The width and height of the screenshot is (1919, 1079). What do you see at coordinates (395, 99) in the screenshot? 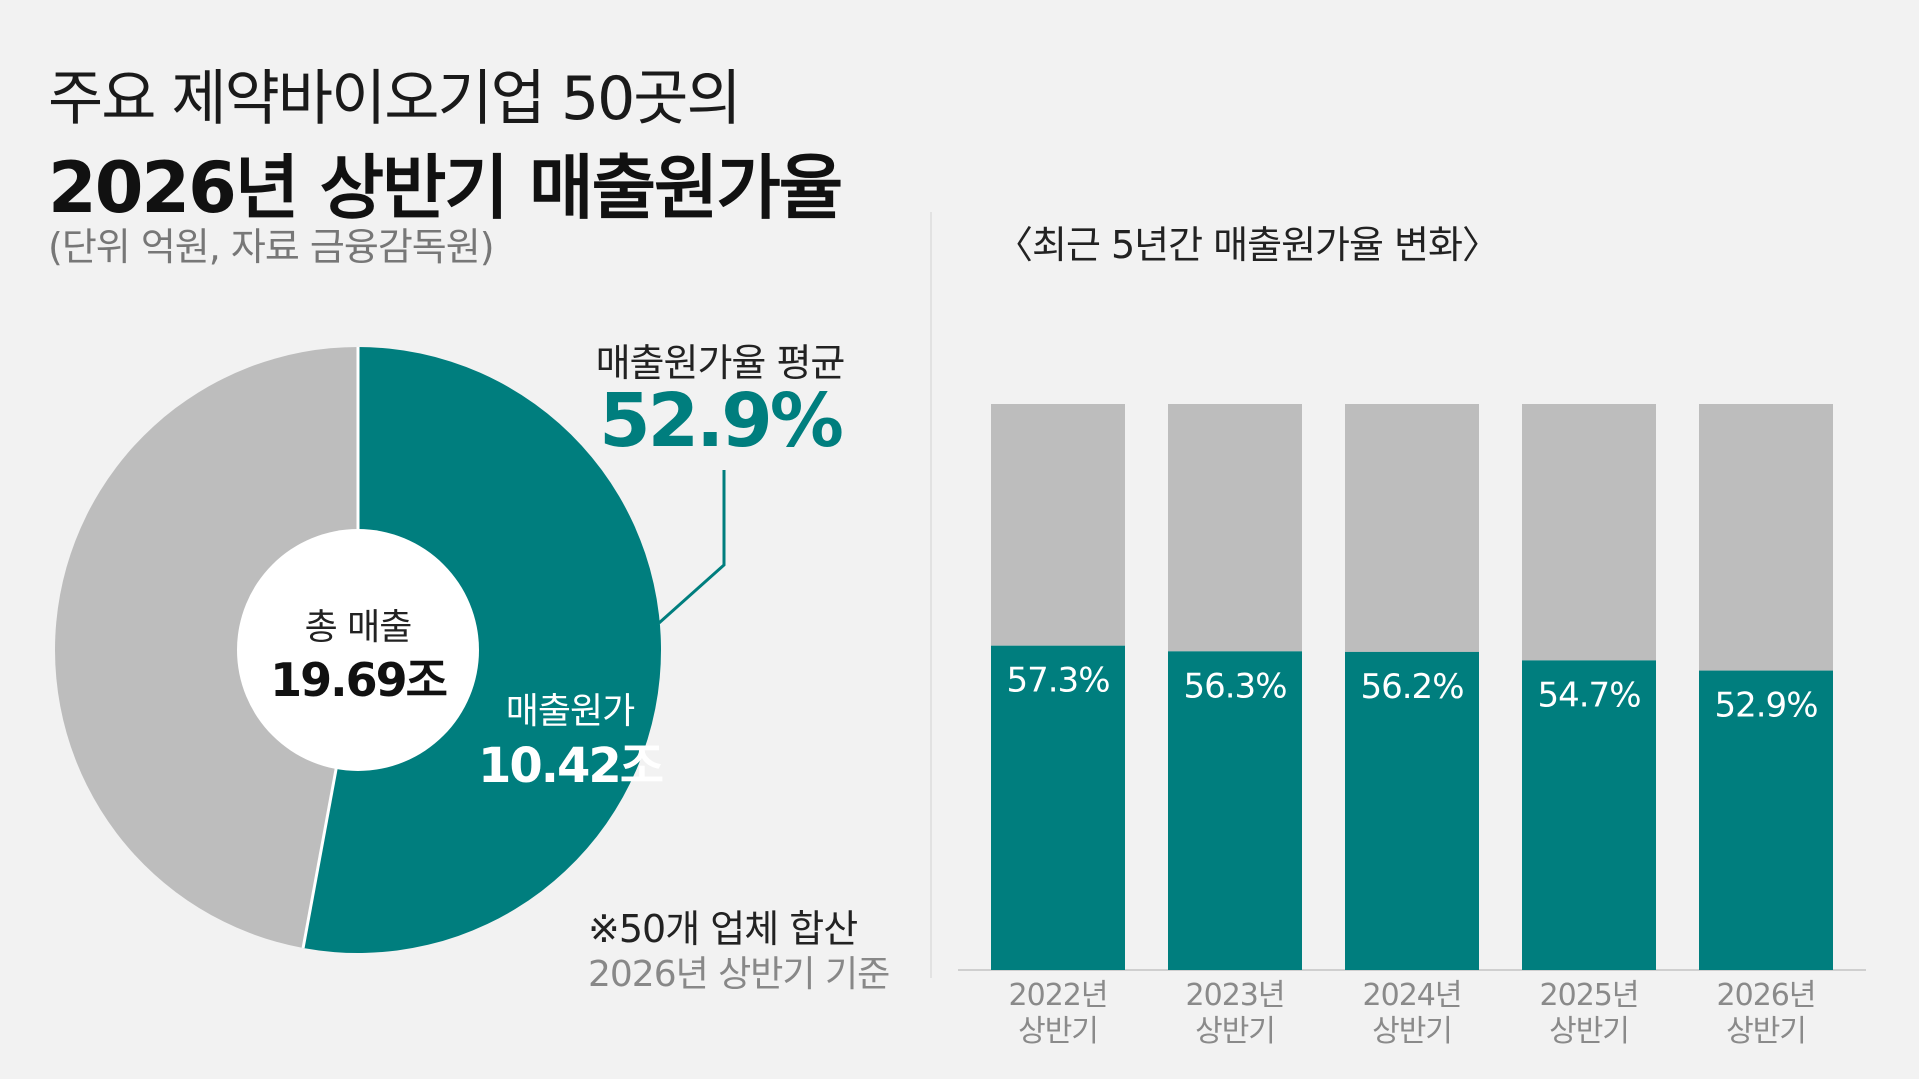
I see `title-line-1: 주요 제약바이오기업 50곳의` at bounding box center [395, 99].